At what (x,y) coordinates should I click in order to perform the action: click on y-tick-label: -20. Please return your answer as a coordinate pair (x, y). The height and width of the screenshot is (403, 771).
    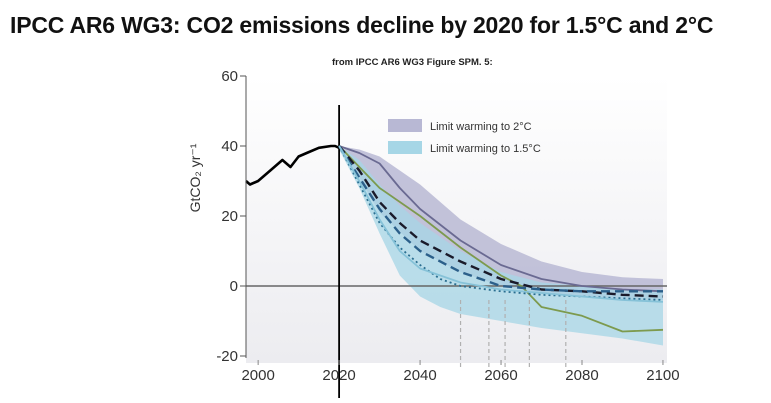
    Looking at the image, I should click on (227, 356).